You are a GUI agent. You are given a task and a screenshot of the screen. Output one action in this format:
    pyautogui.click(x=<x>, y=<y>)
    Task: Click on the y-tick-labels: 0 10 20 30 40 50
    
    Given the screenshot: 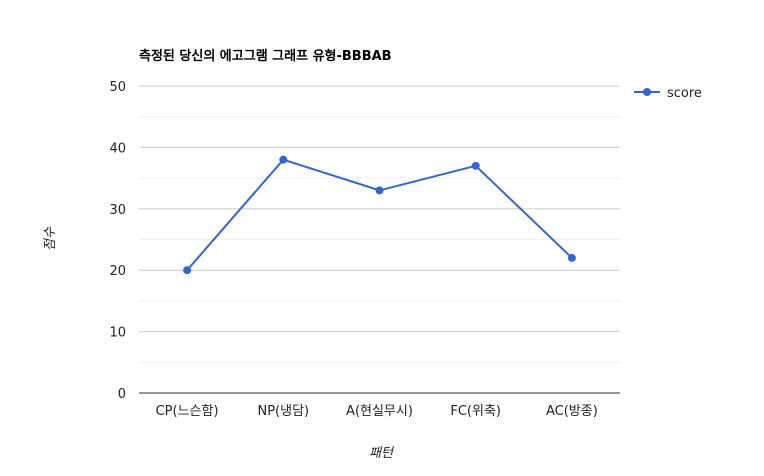 What is the action you would take?
    pyautogui.click(x=117, y=241)
    